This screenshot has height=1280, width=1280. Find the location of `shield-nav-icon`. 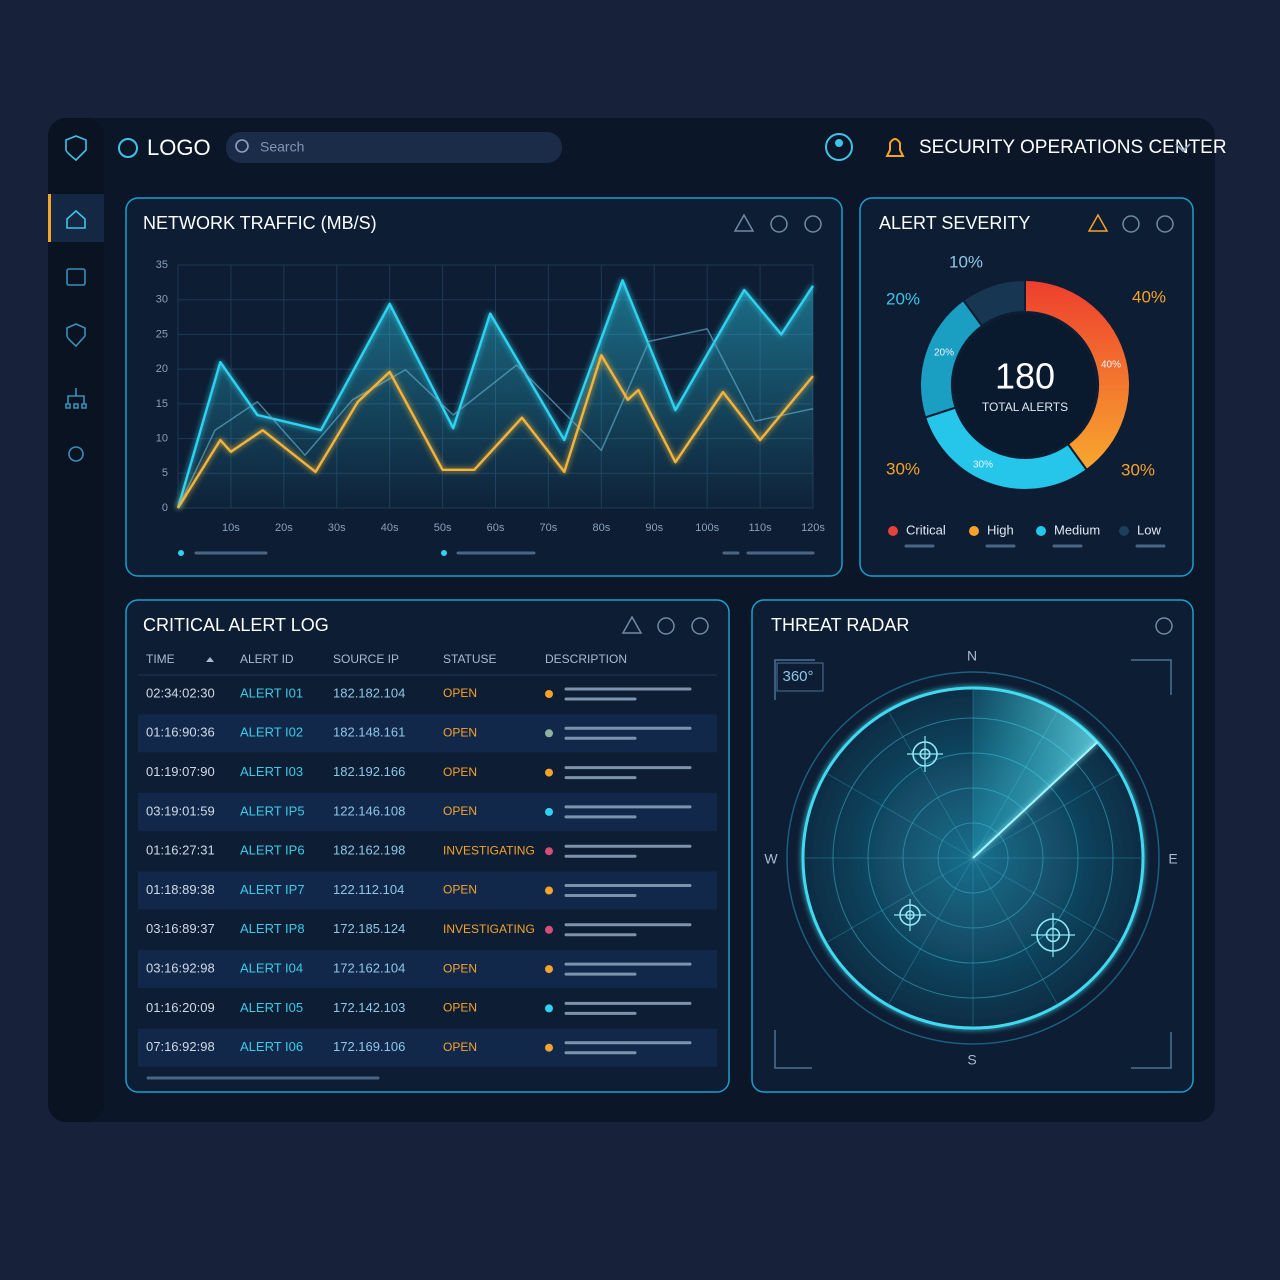

shield-nav-icon is located at coordinates (76, 335).